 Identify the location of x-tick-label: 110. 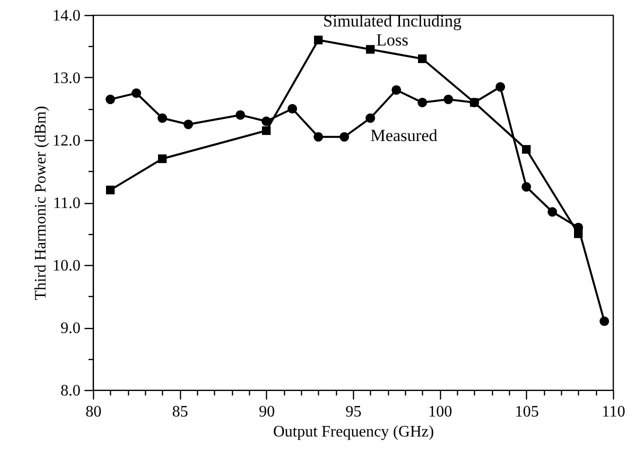
(614, 412).